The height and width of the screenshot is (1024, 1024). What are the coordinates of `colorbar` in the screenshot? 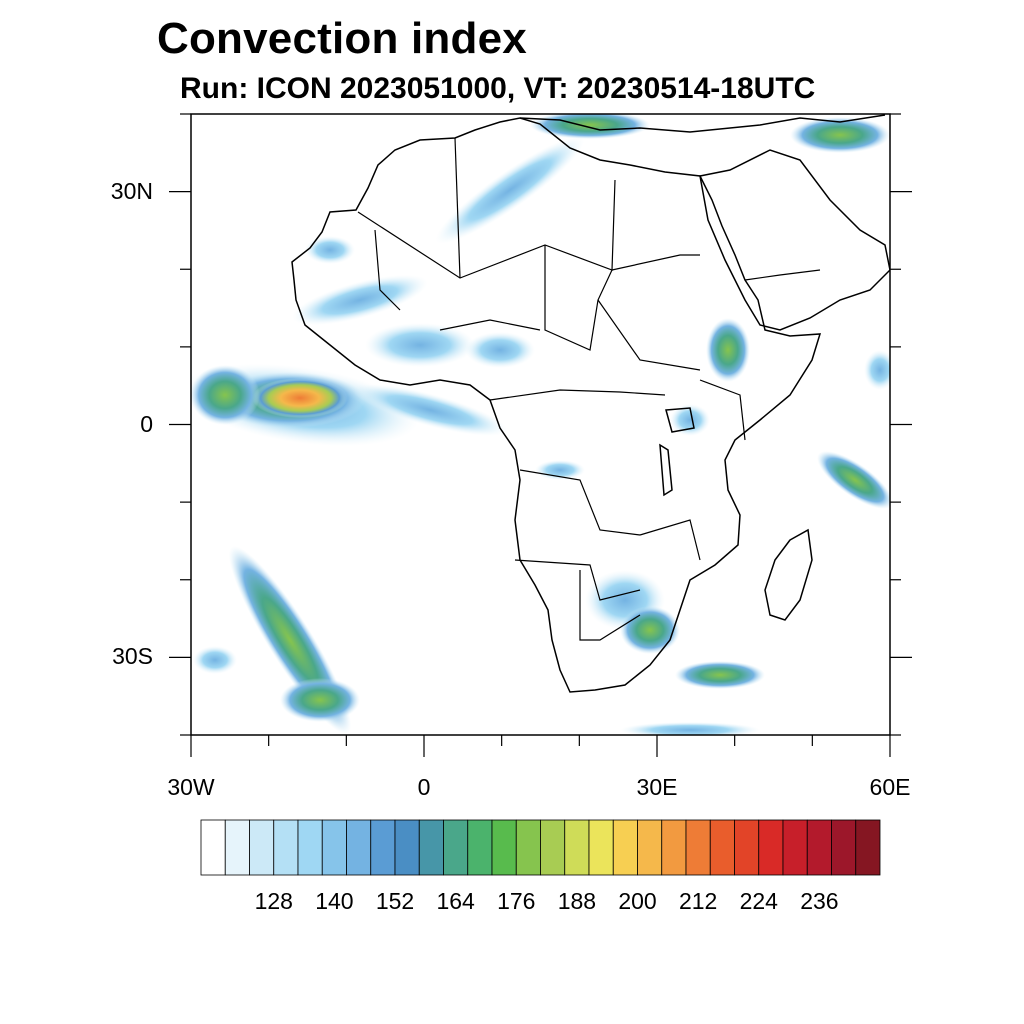 It's located at (540, 847).